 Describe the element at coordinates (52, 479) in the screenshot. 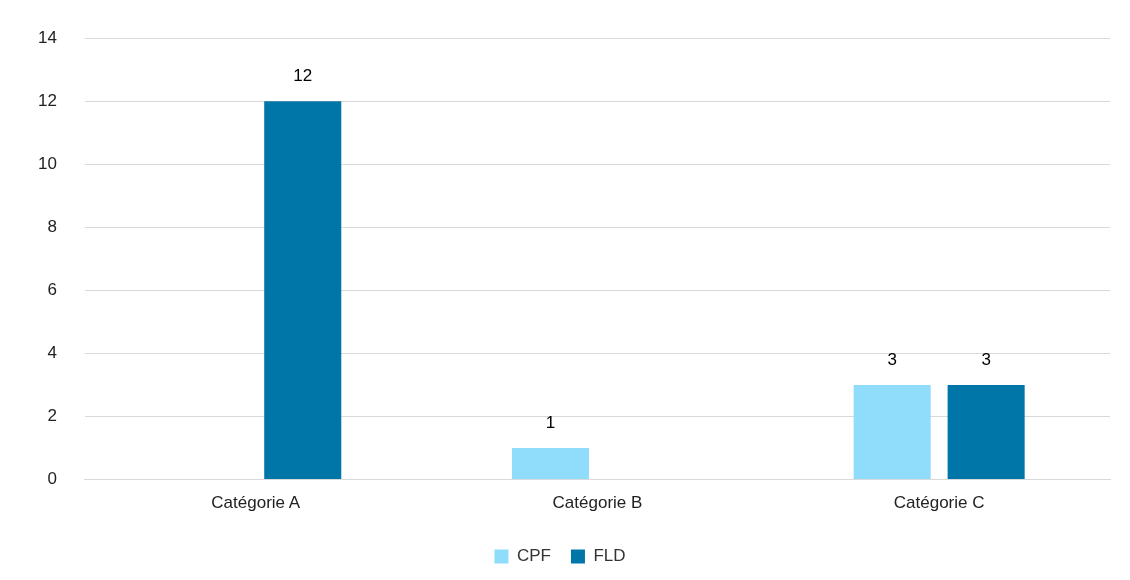

I see `y-tick-label: 0` at that location.